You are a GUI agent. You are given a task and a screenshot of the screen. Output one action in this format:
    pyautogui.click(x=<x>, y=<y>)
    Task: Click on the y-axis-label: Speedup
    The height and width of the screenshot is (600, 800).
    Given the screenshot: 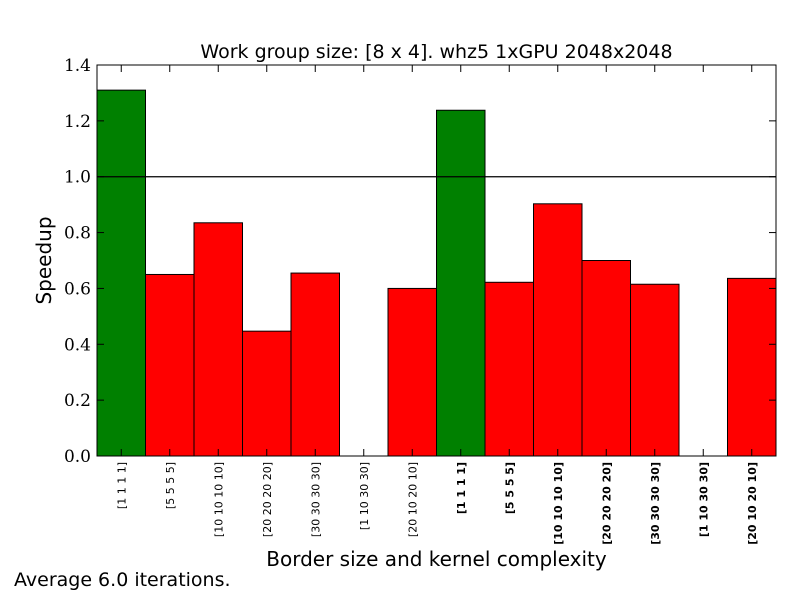 What is the action you would take?
    pyautogui.click(x=44, y=260)
    